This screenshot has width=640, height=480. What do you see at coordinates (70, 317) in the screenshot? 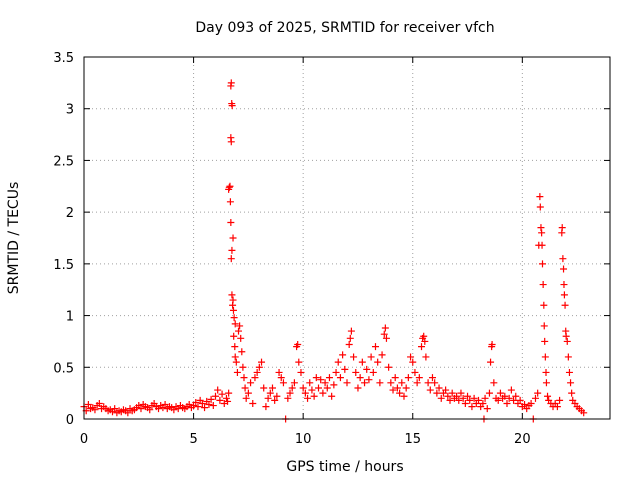
I see `y-tick-label: 1` at bounding box center [70, 317].